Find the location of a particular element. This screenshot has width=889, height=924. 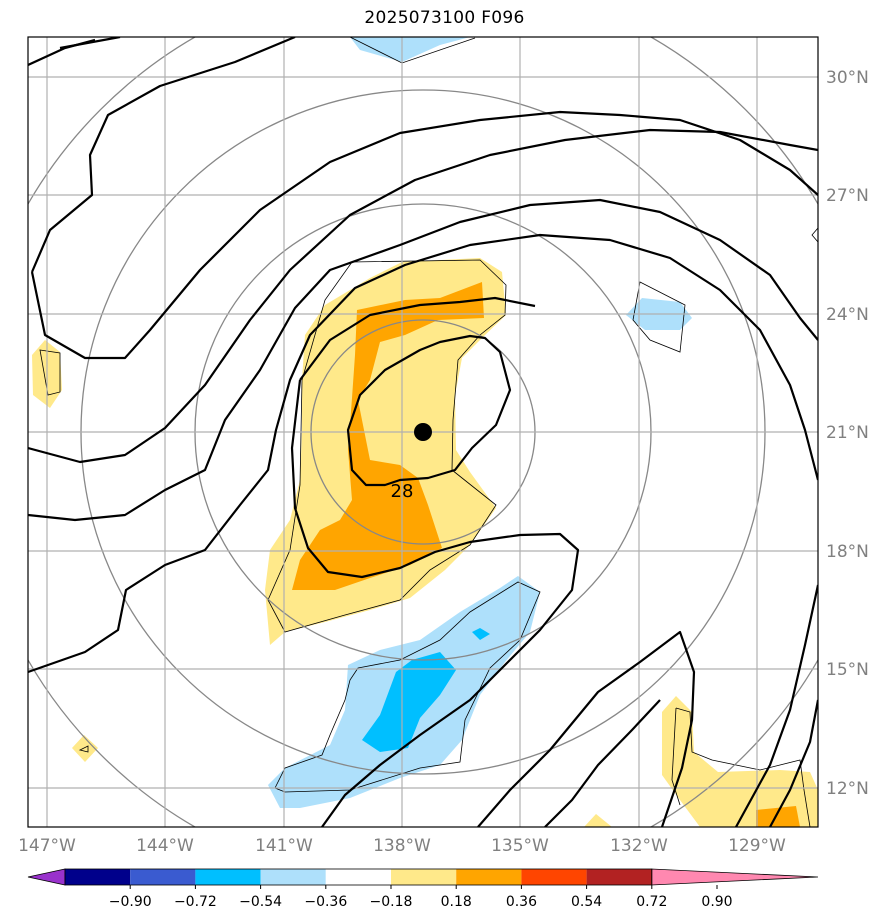

colorbar-outline is located at coordinates (358, 877).